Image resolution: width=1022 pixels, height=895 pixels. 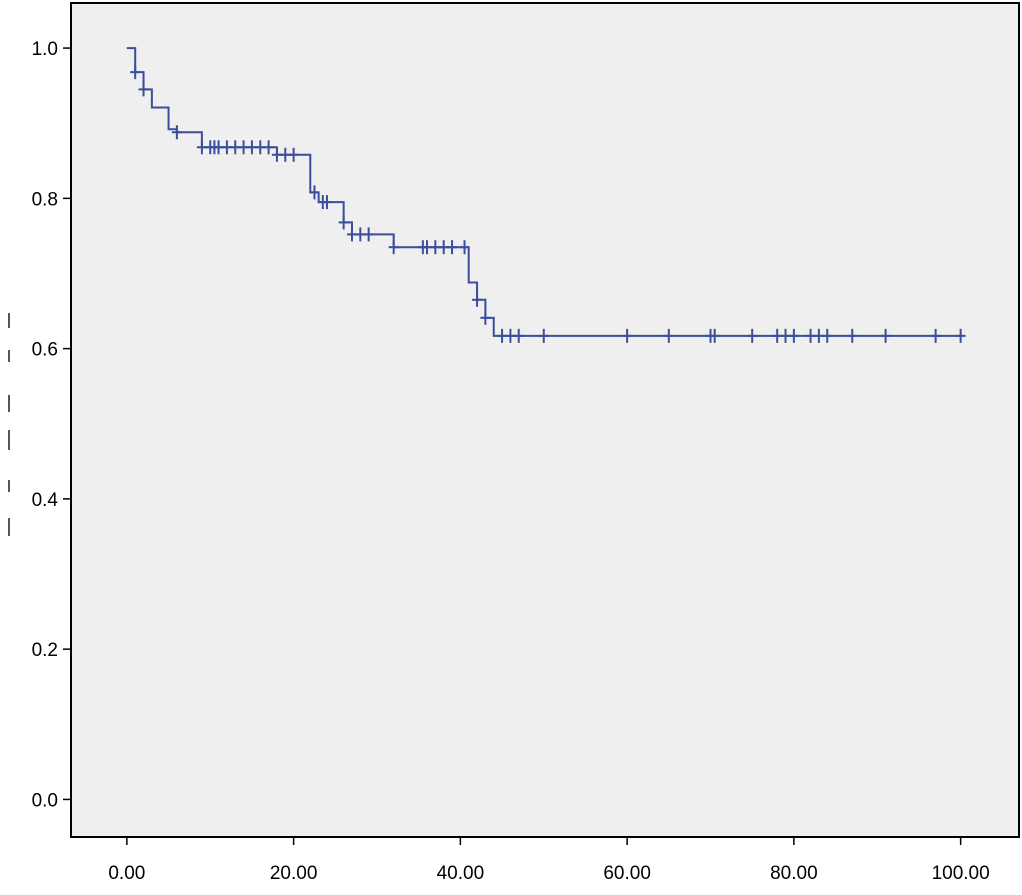 I want to click on y-tick-label: 0.8, so click(x=45, y=199).